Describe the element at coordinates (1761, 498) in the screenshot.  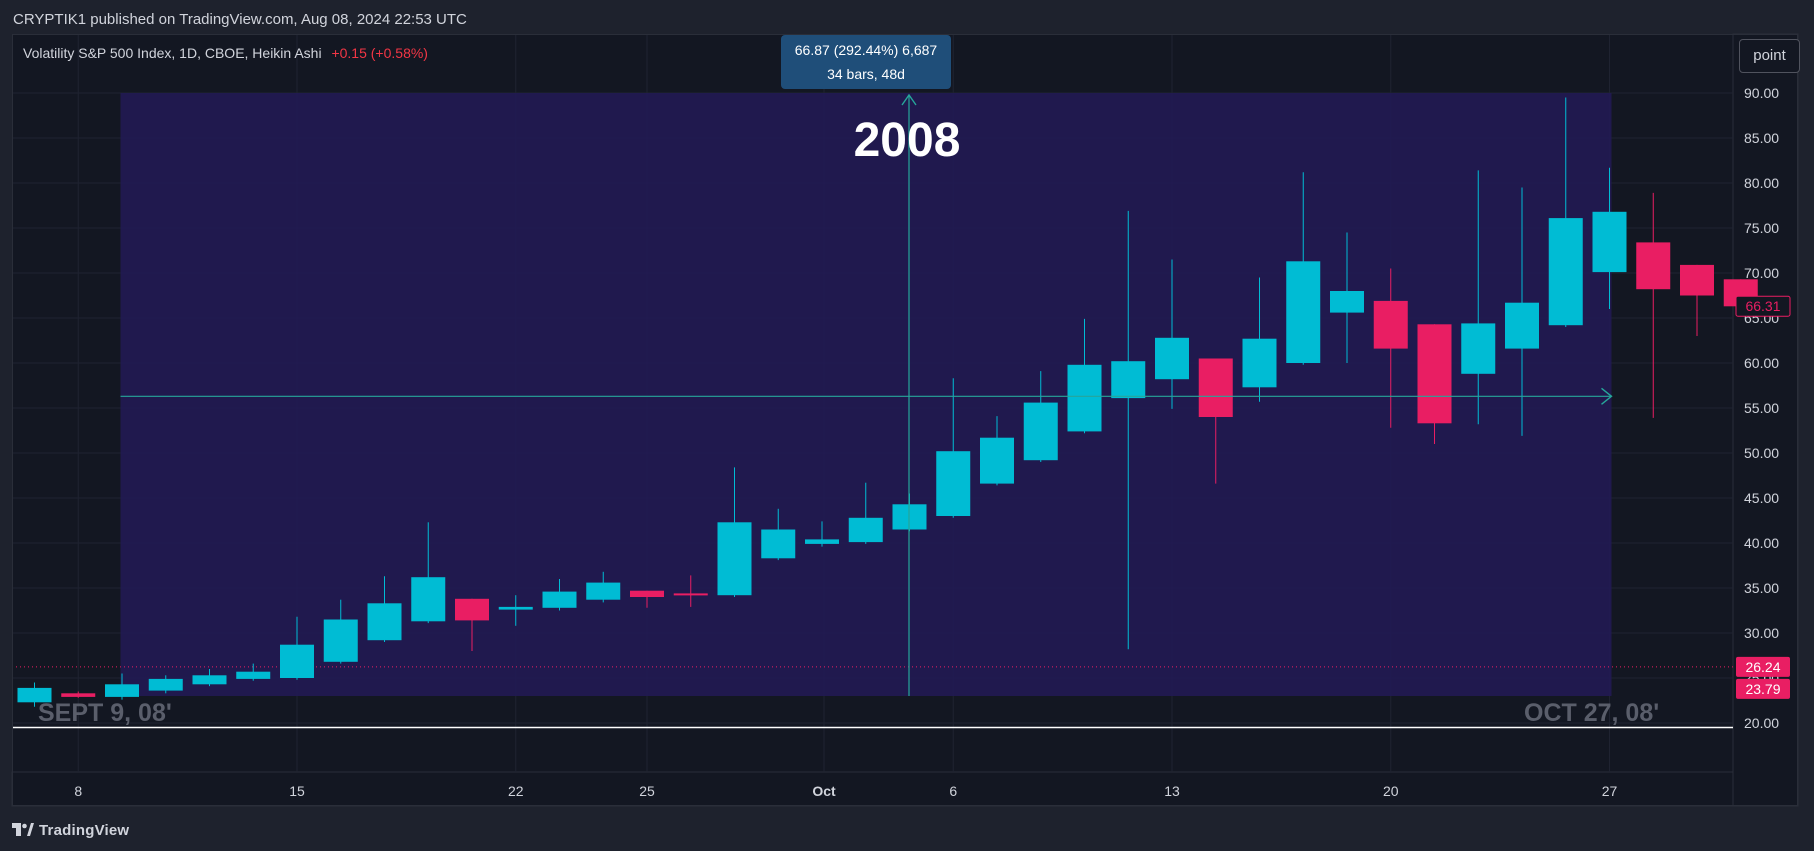
I see `y-tick-label: 45.00` at that location.